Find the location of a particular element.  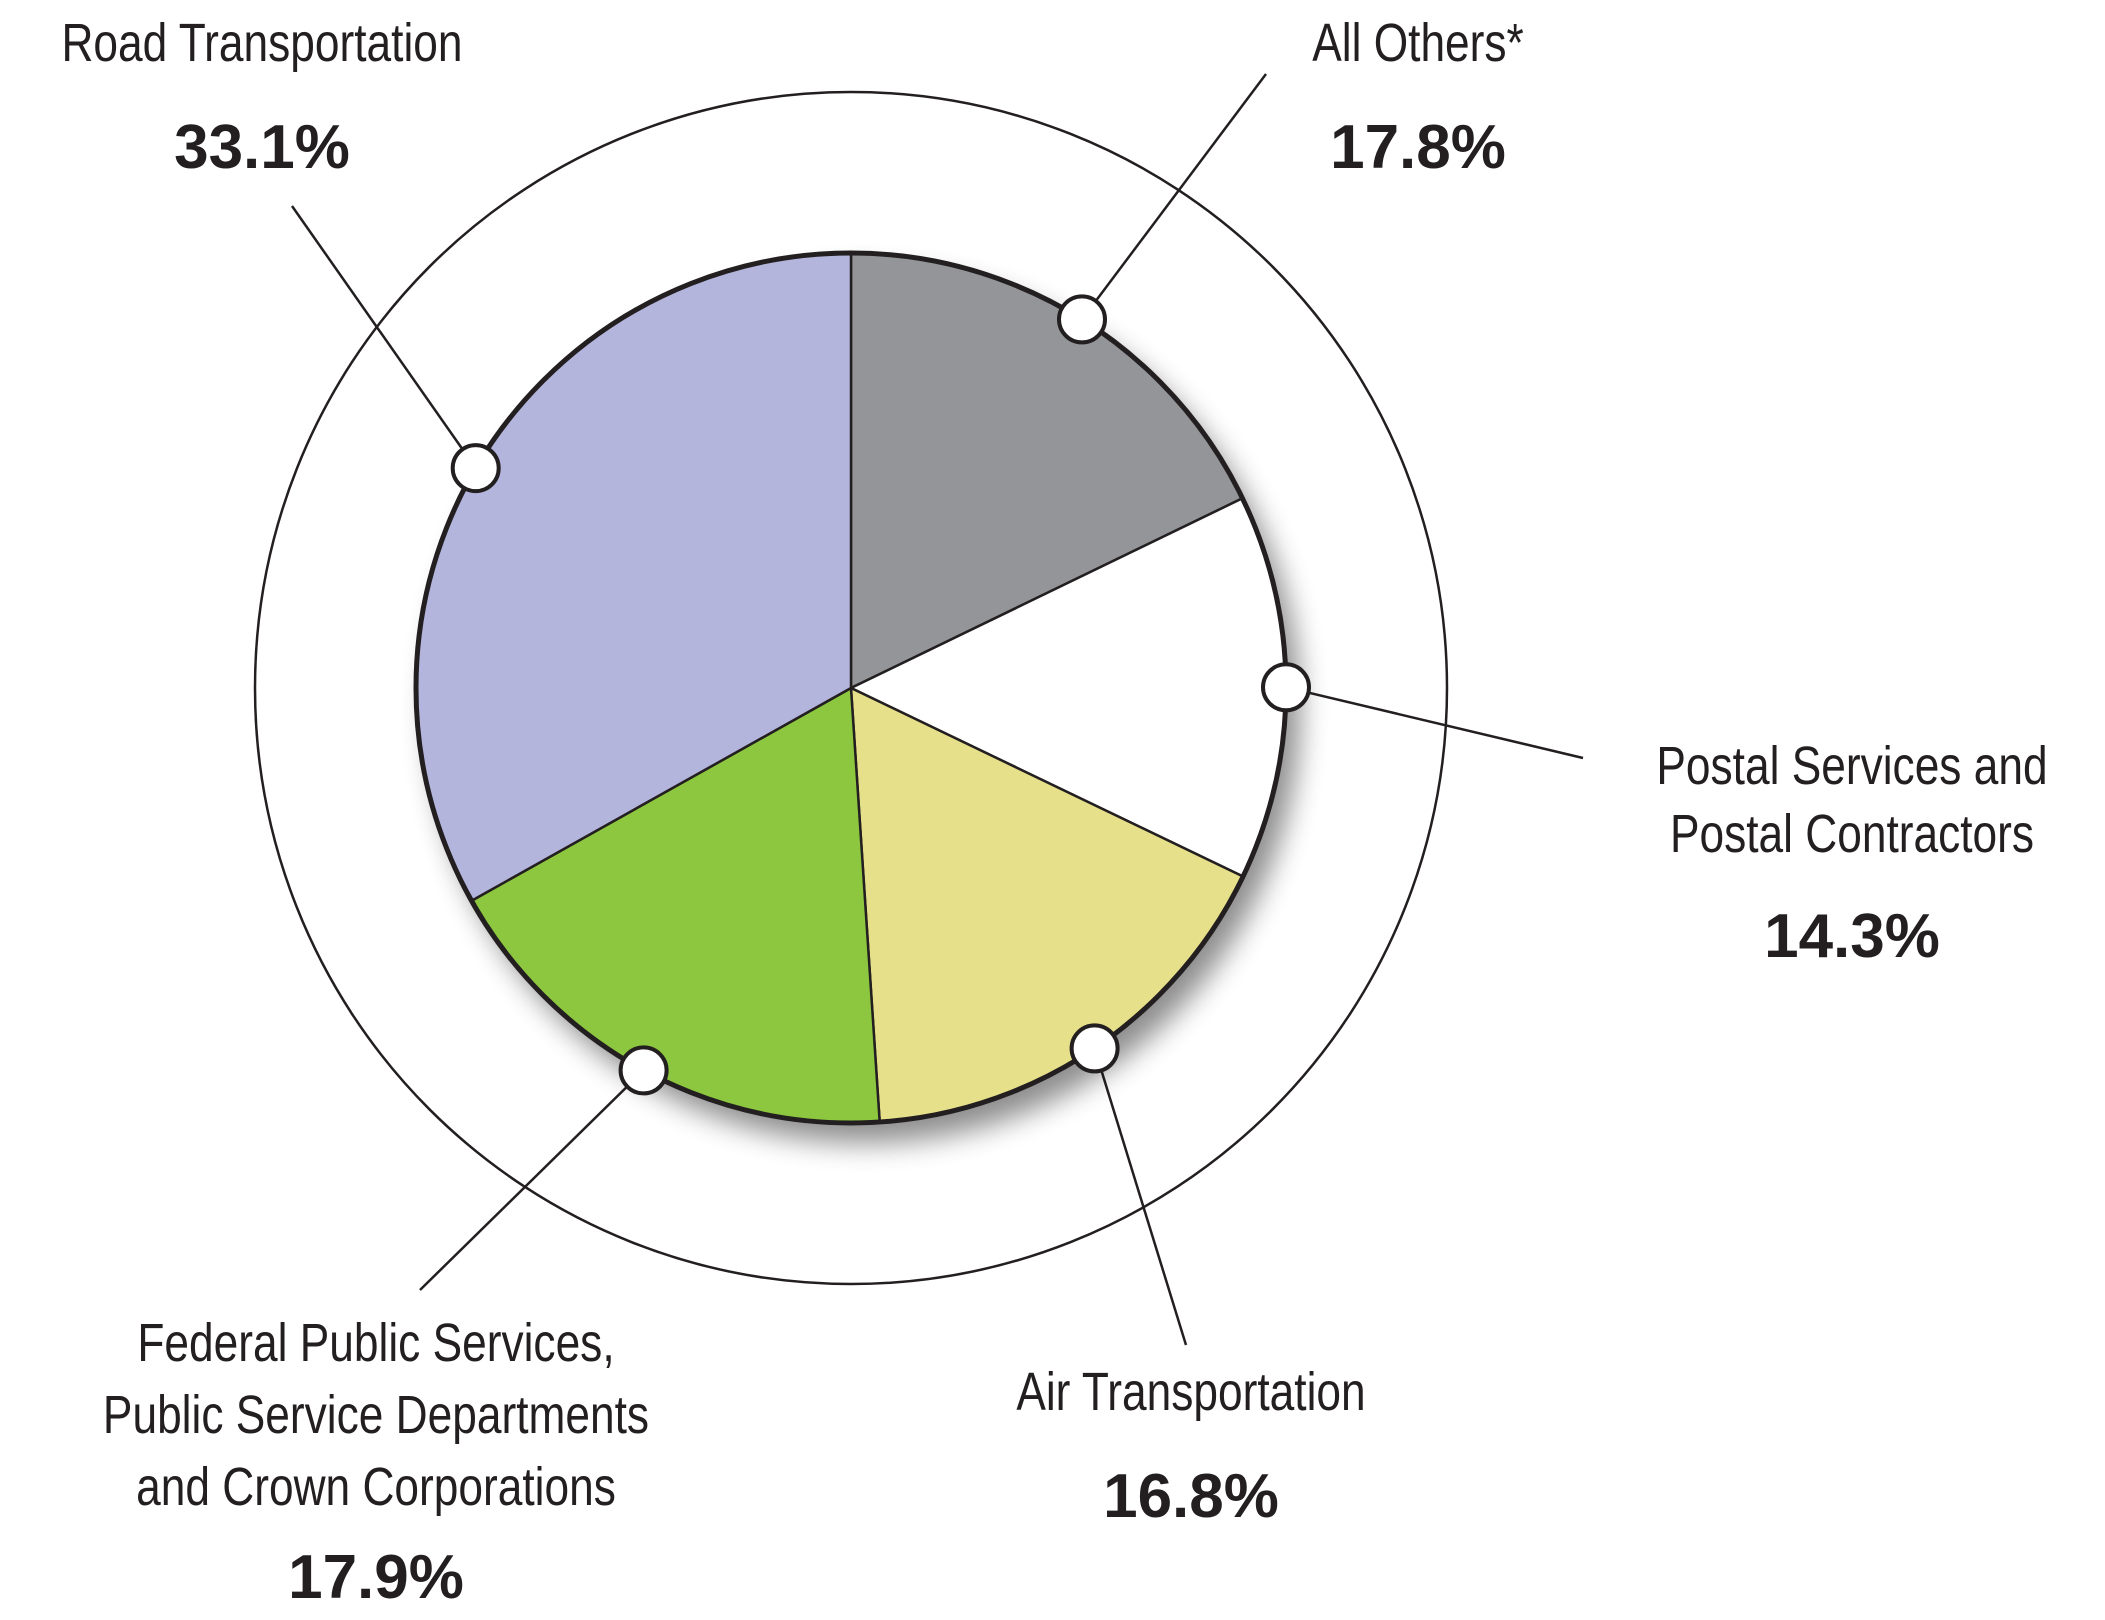

callout-marker-road-transportation is located at coordinates (475, 468).